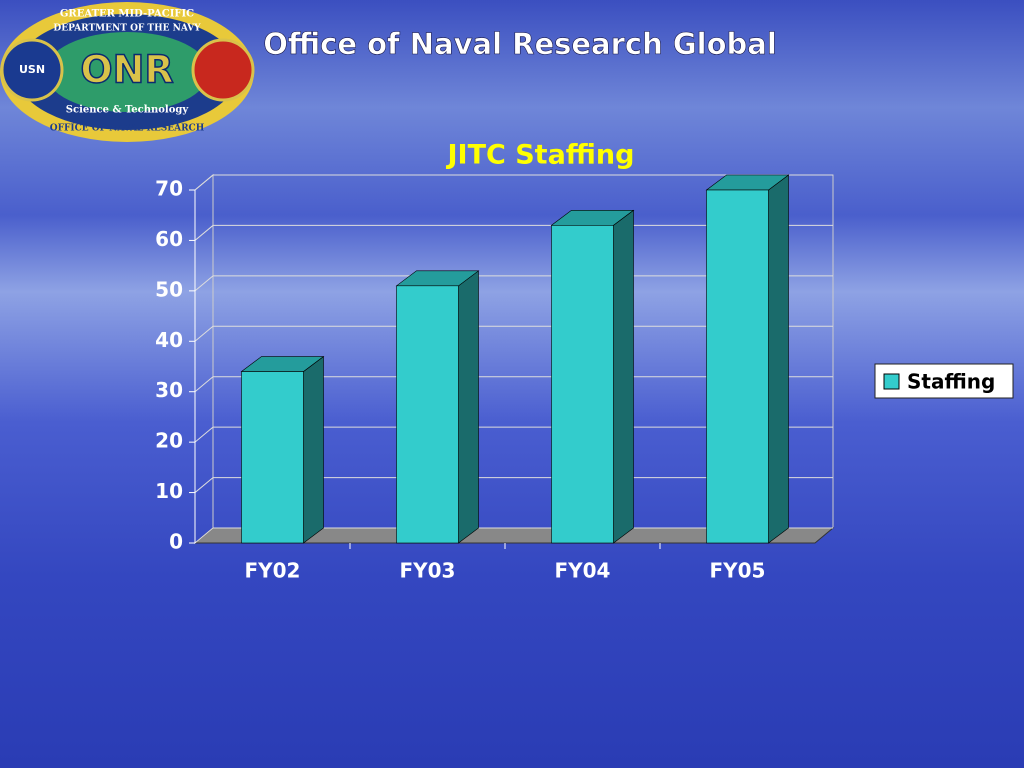  What do you see at coordinates (169, 239) in the screenshot?
I see `y-tick-label: 60` at bounding box center [169, 239].